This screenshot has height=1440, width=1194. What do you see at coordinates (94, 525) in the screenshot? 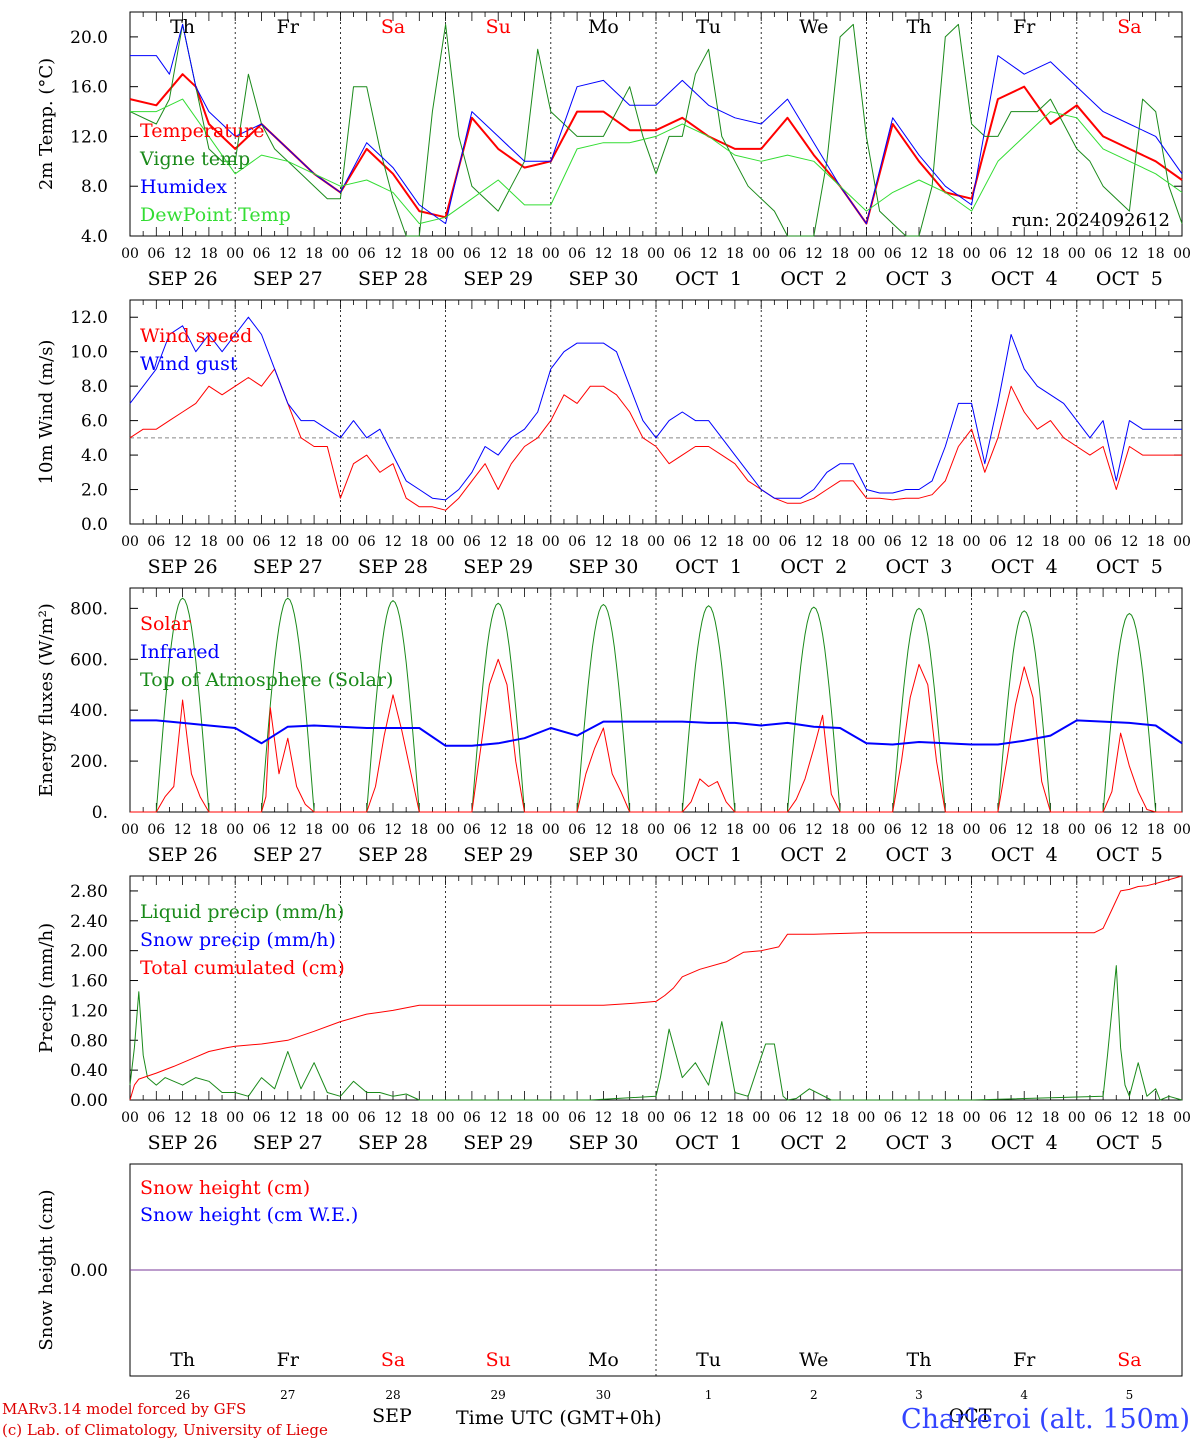
I see `y-tick-label: 0.0` at bounding box center [94, 525].